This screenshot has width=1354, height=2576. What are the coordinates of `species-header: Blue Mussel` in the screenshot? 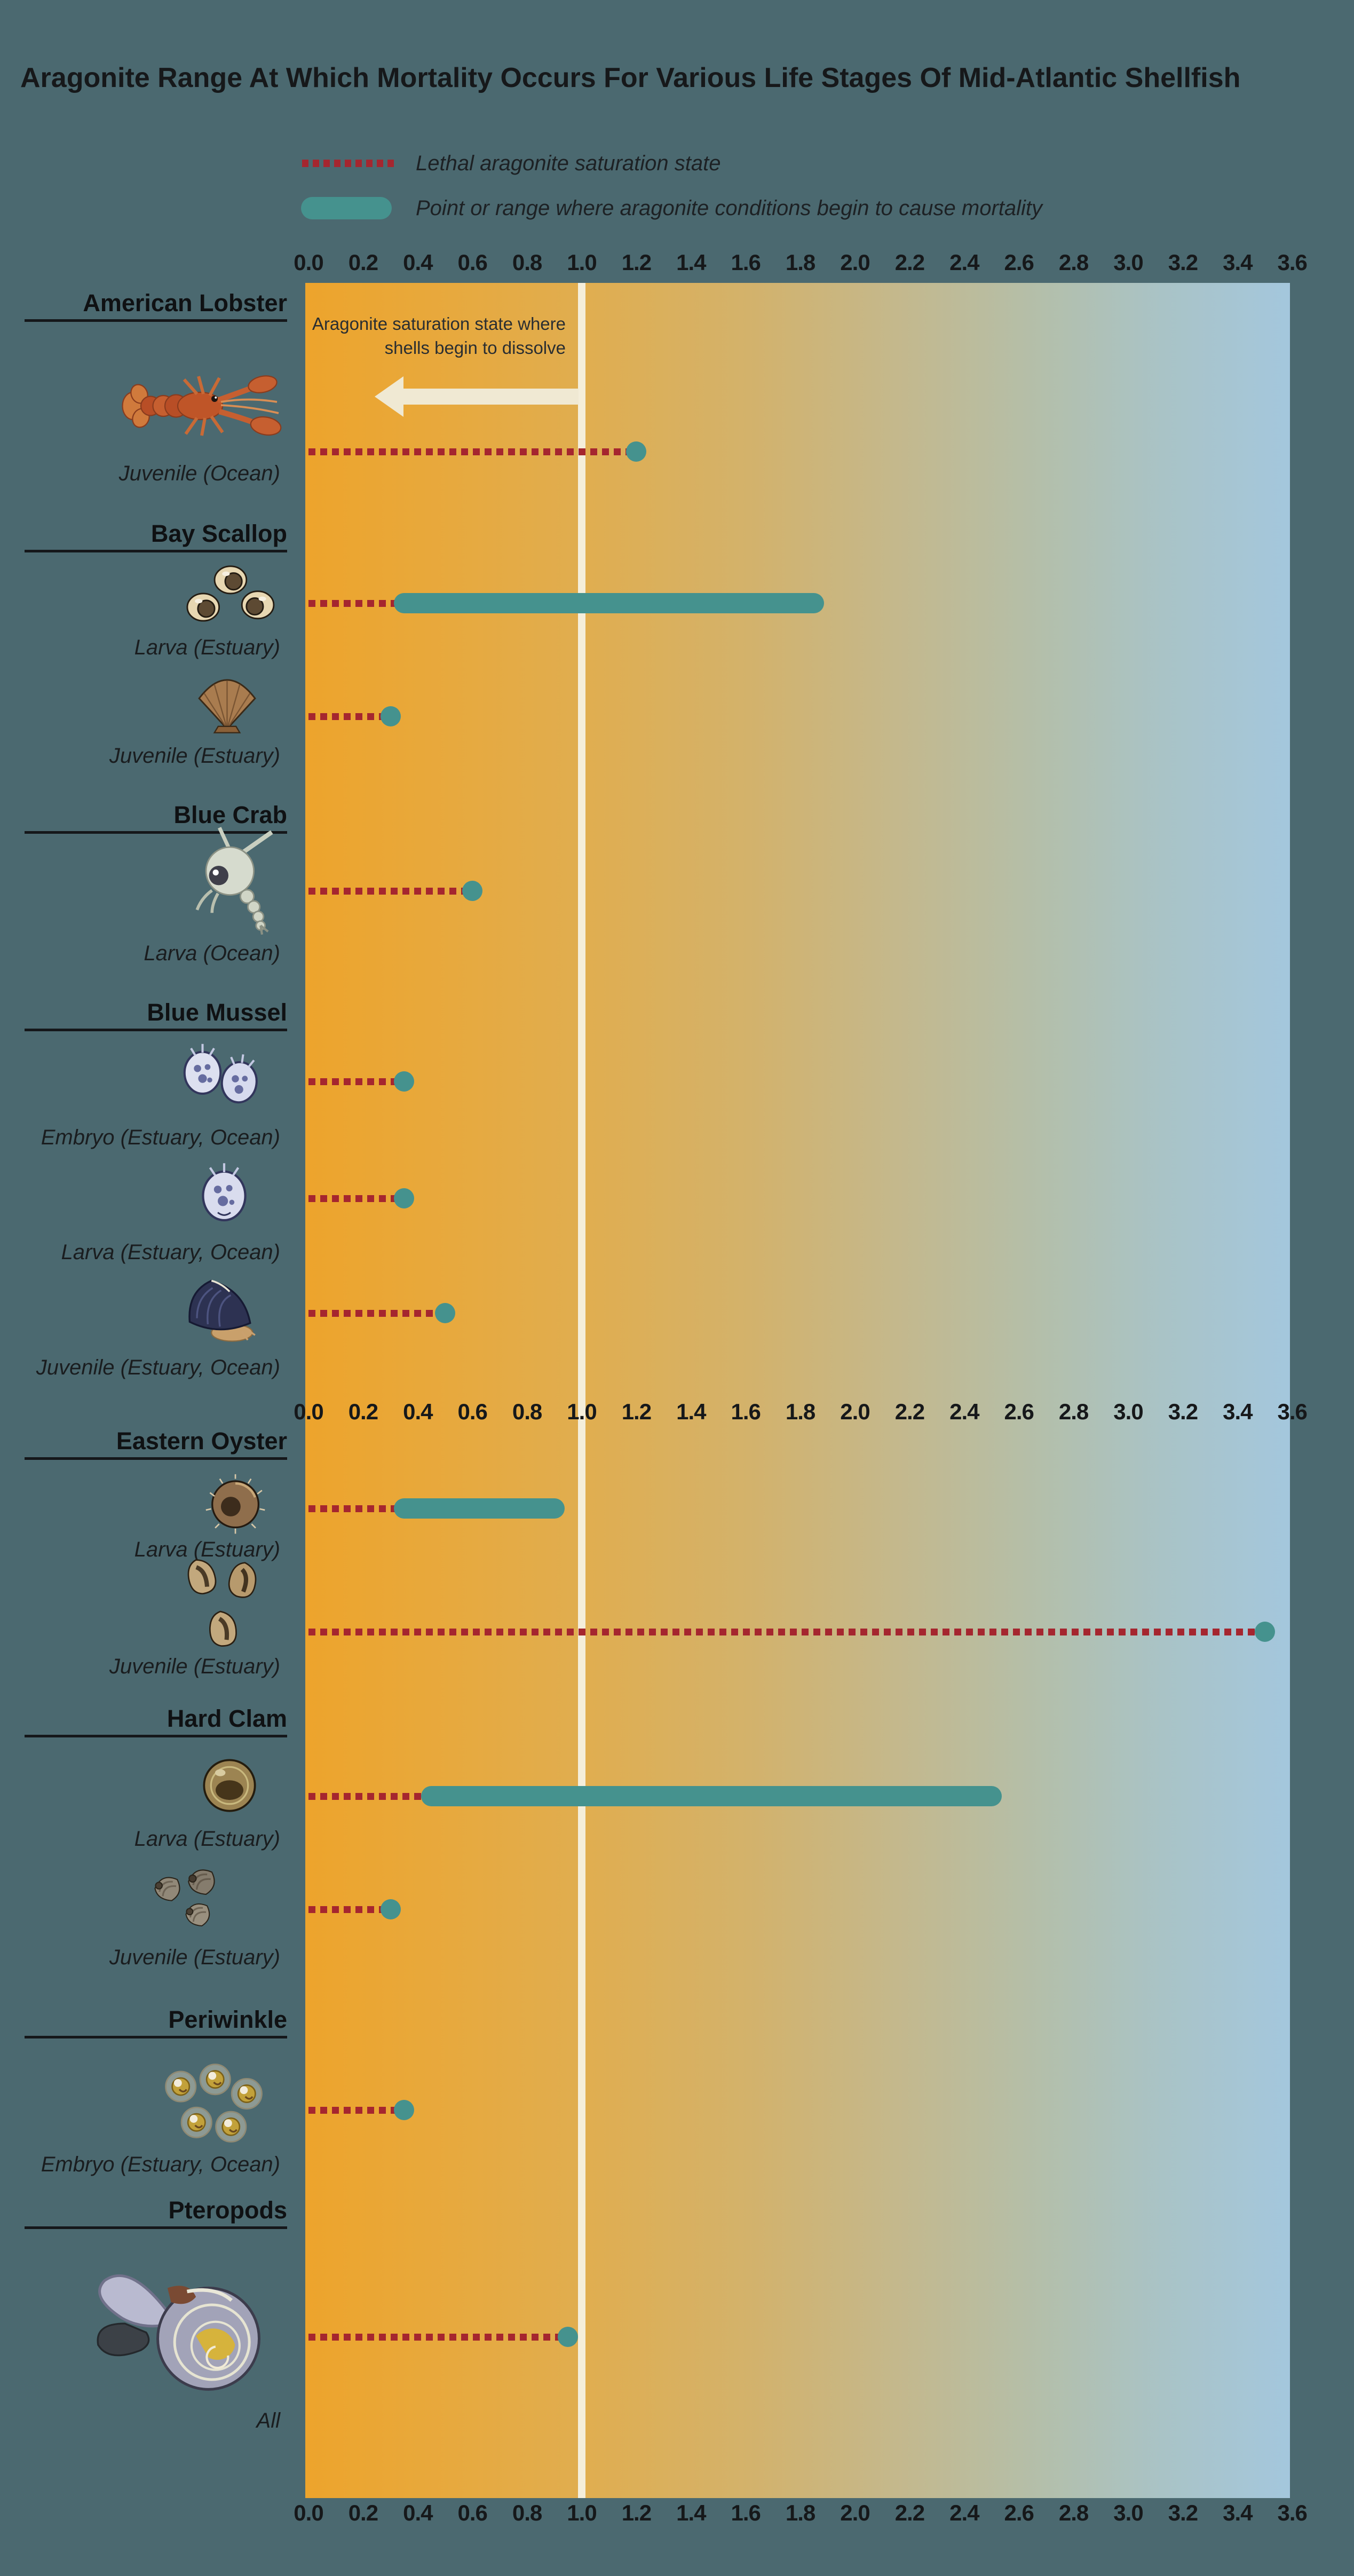 It's located at (217, 1012).